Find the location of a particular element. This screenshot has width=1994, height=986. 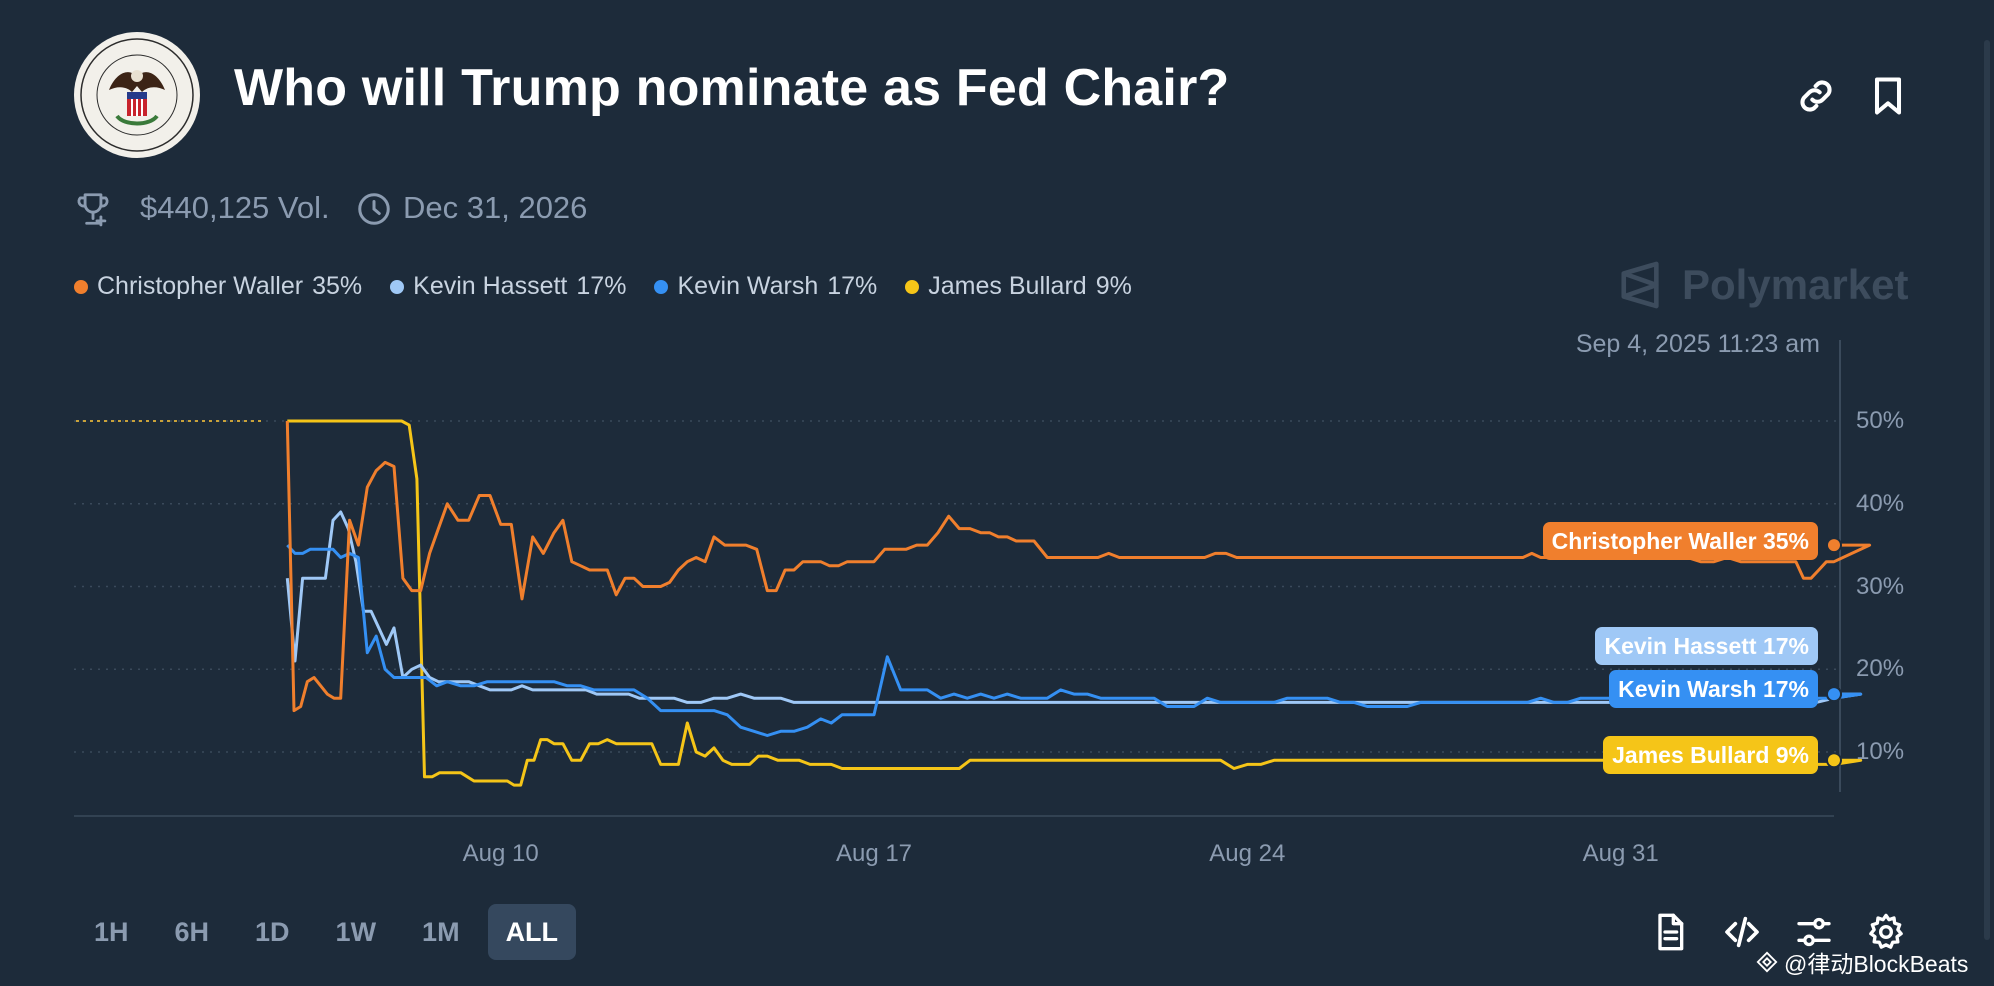

document-icon is located at coordinates (1670, 932).